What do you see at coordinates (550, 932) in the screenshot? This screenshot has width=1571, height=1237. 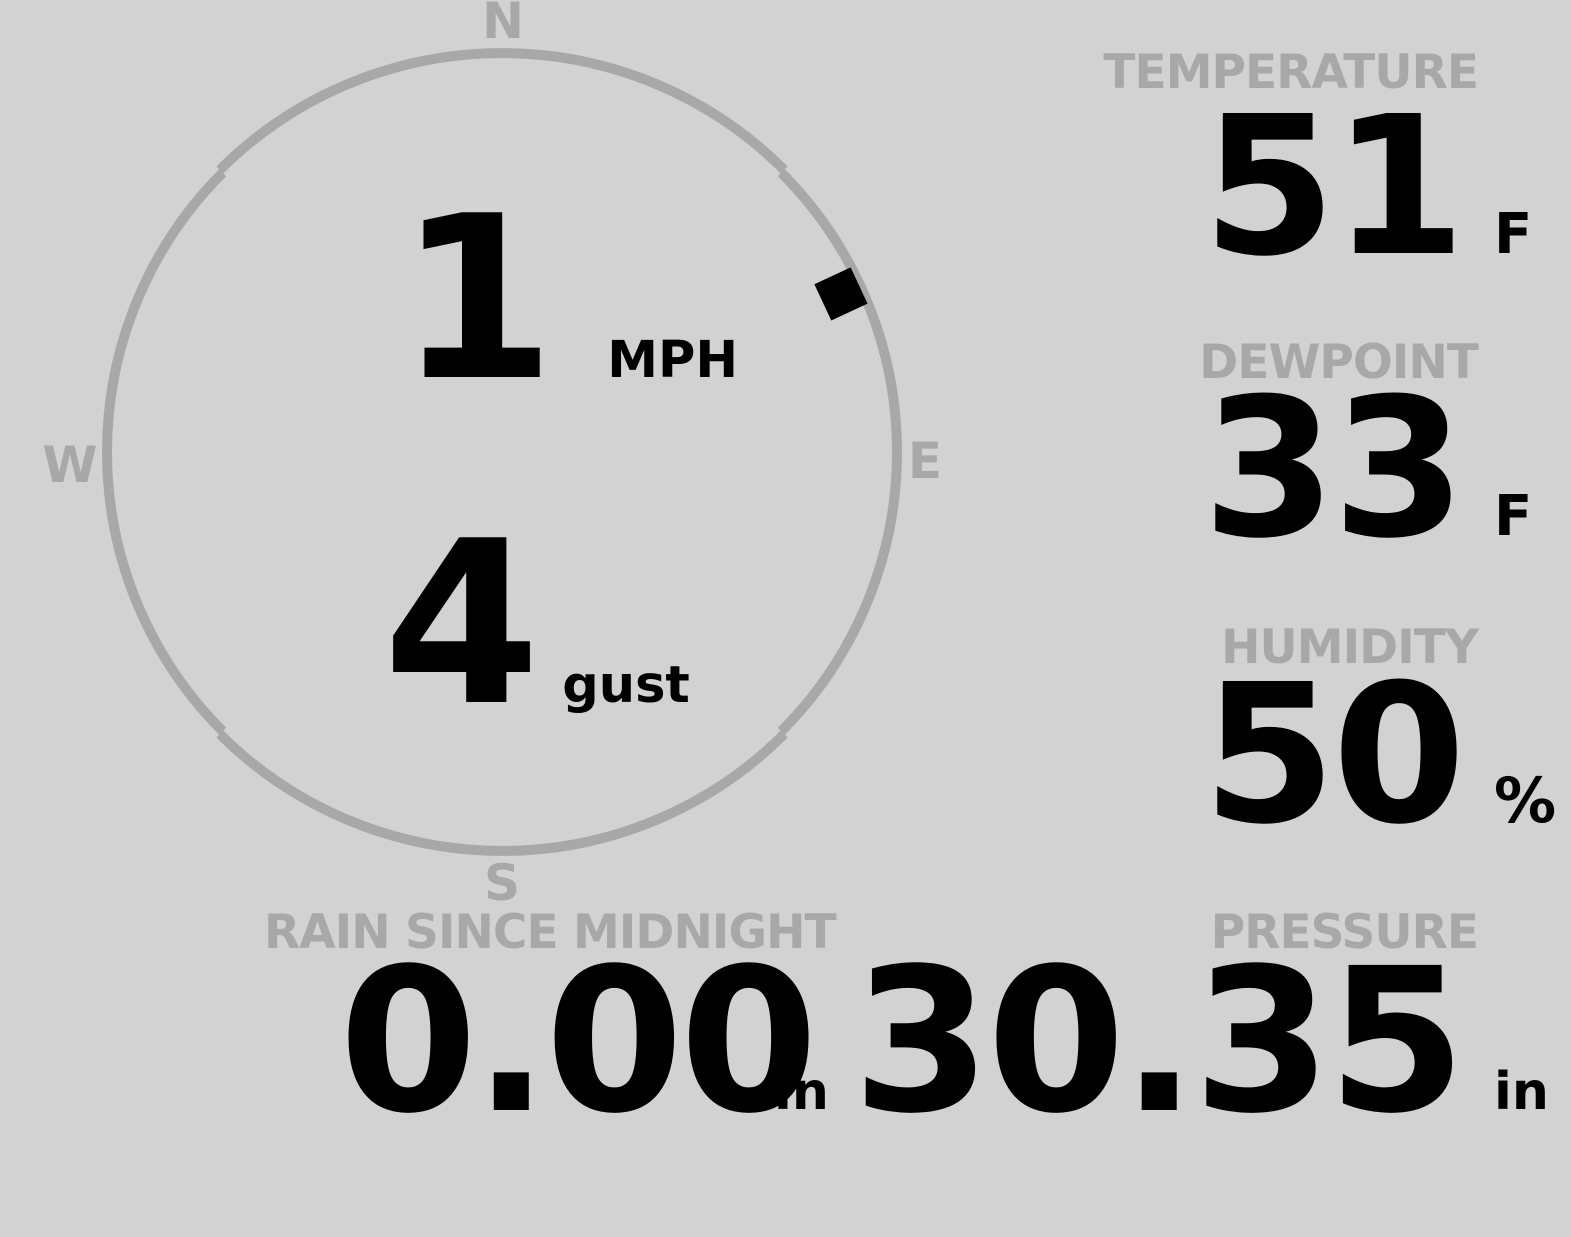 I see `rain-label: RAIN SINCE MIDNIGHT` at bounding box center [550, 932].